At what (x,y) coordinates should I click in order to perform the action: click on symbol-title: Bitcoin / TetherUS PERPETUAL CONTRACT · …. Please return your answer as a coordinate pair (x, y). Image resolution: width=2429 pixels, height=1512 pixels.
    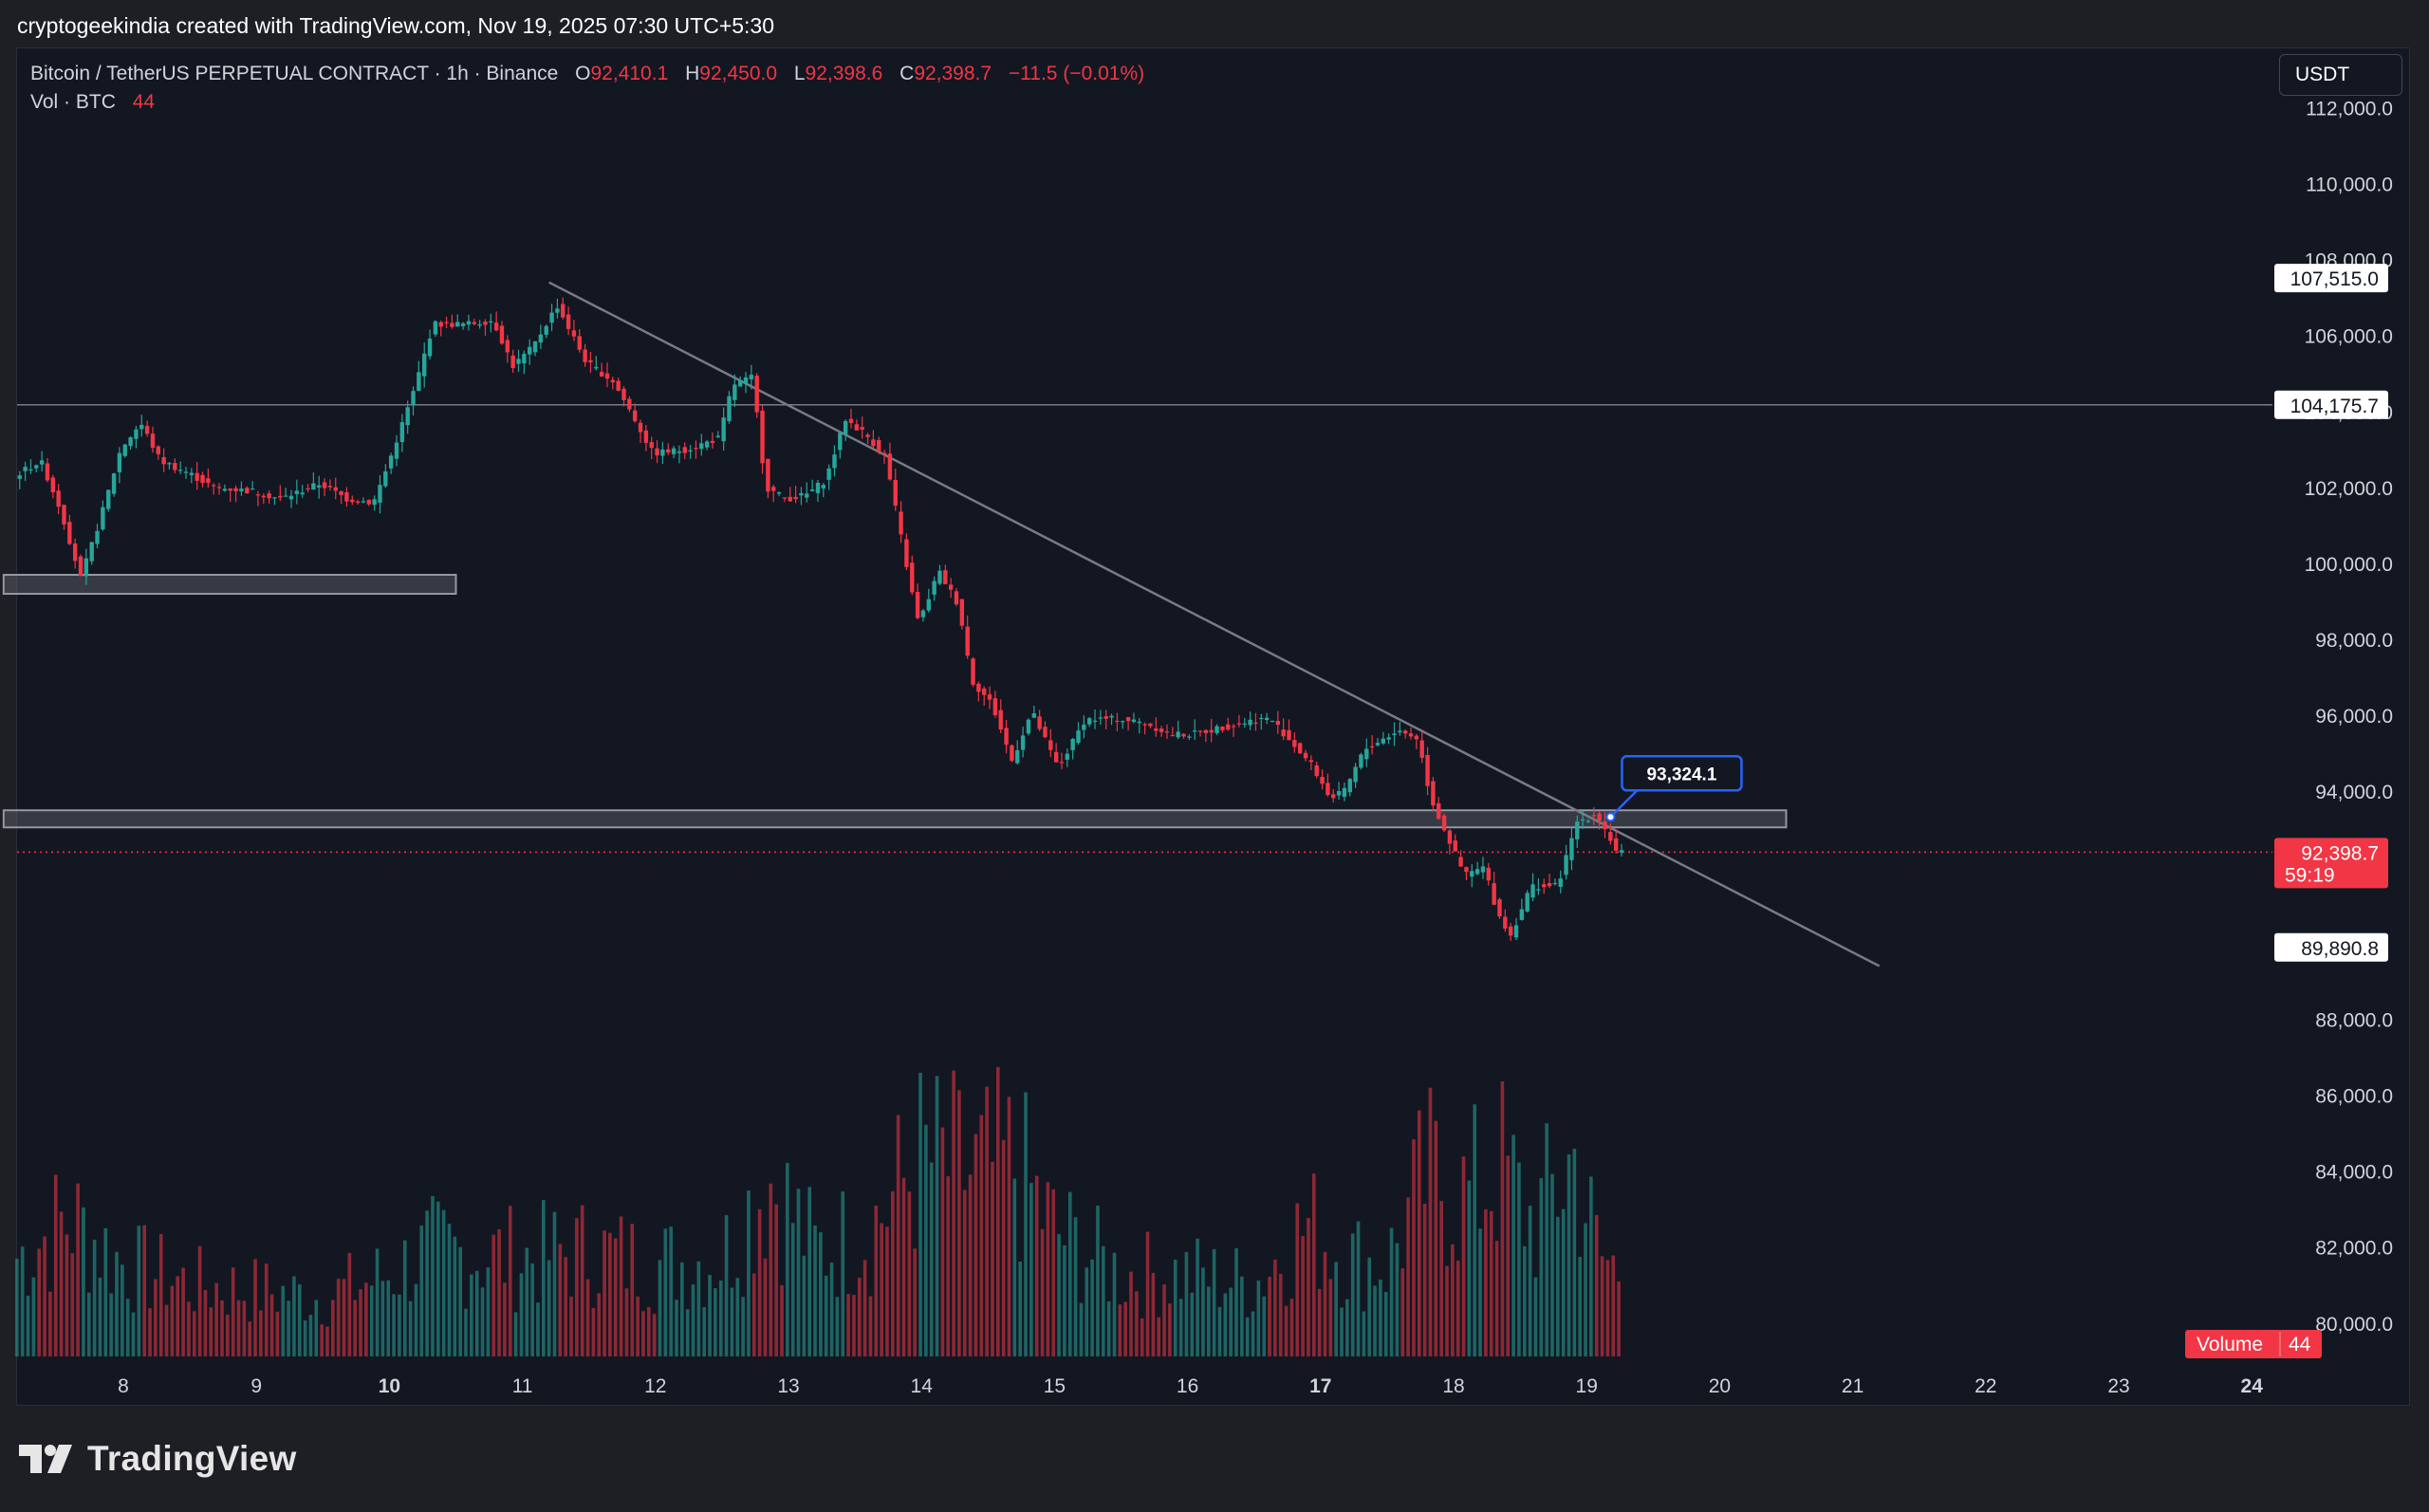
    Looking at the image, I should click on (294, 73).